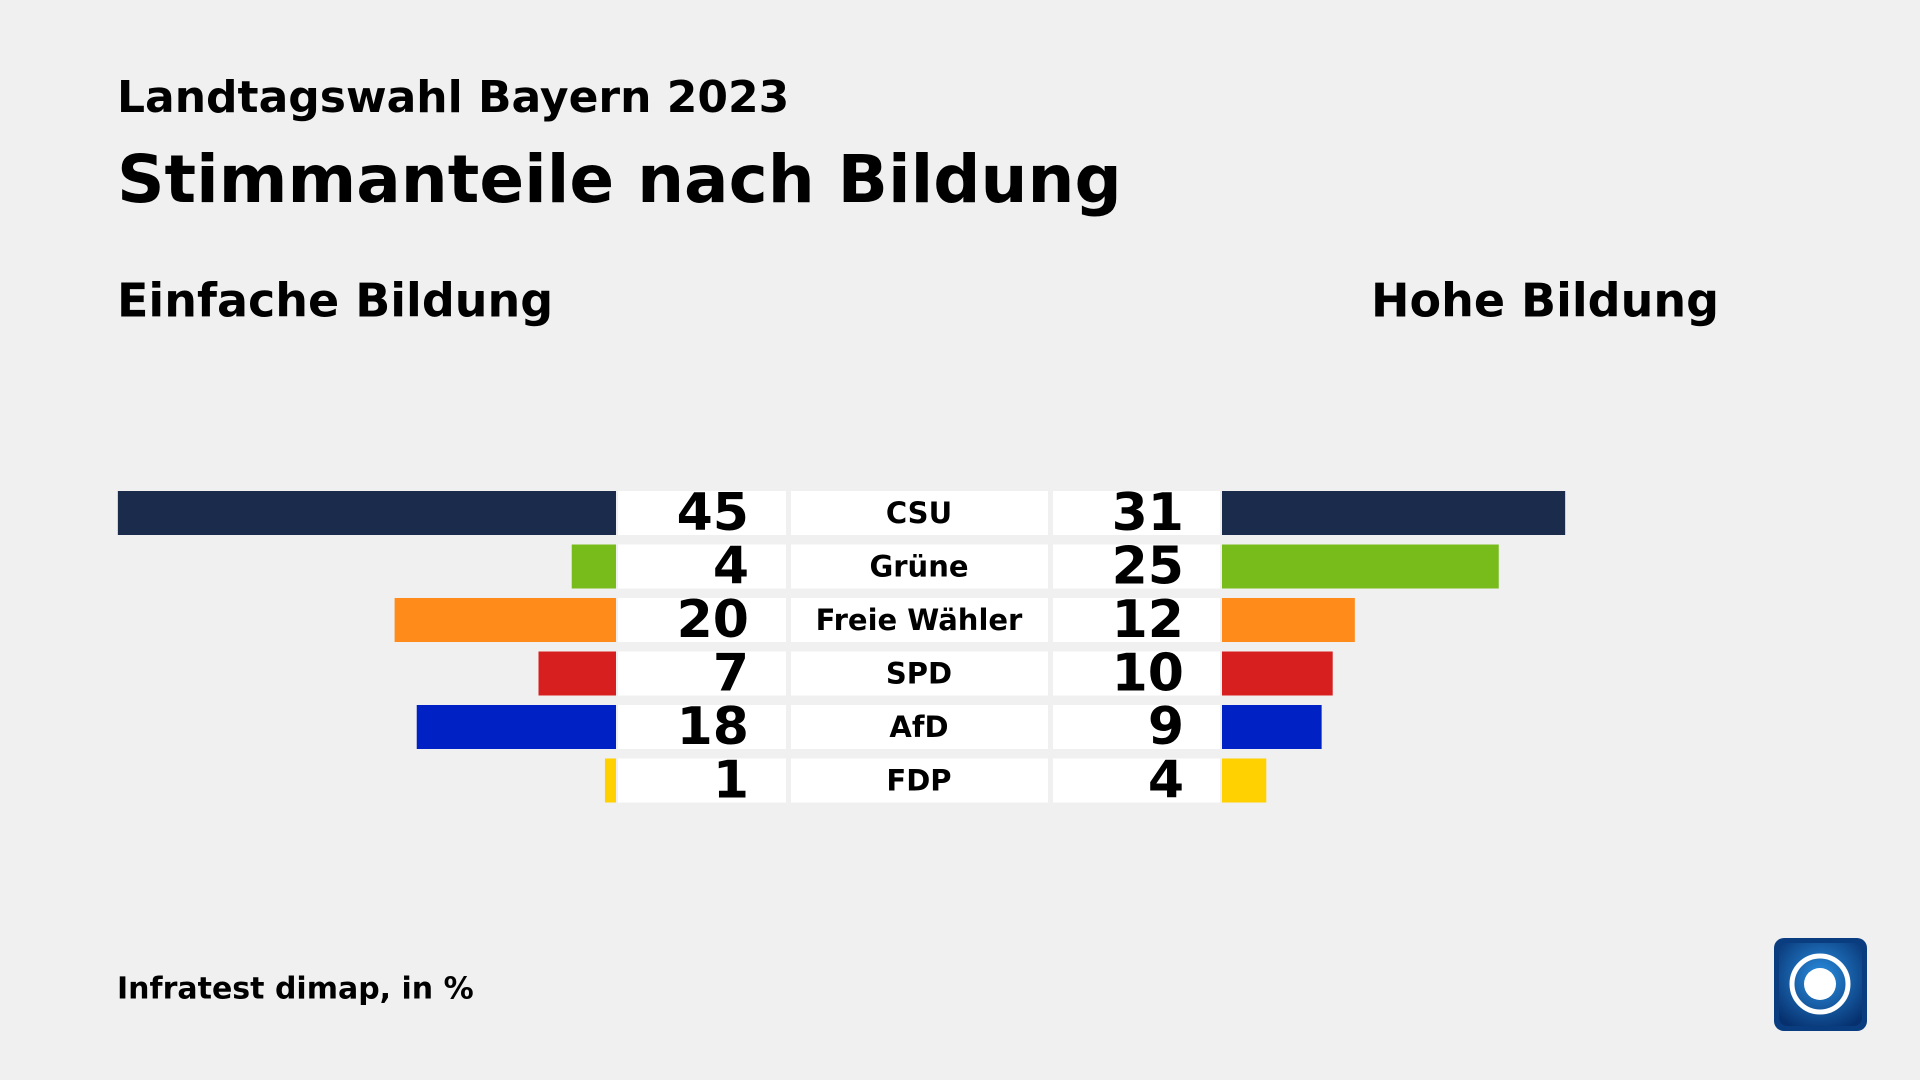 Image resolution: width=1920 pixels, height=1080 pixels. Describe the element at coordinates (1545, 301) in the screenshot. I see `series-heading: Hohe Bildung` at that location.